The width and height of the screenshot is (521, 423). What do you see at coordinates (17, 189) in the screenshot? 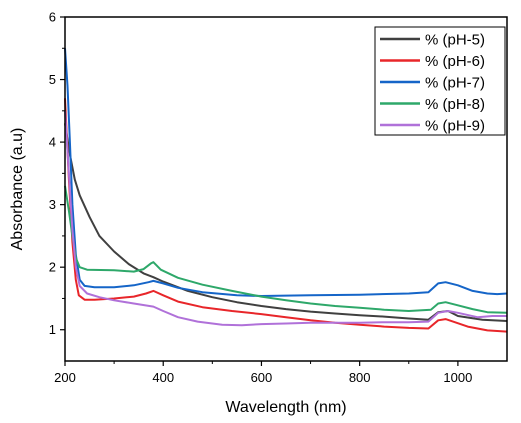
I see `y-axis-title: Absorbance (a.u)` at bounding box center [17, 189].